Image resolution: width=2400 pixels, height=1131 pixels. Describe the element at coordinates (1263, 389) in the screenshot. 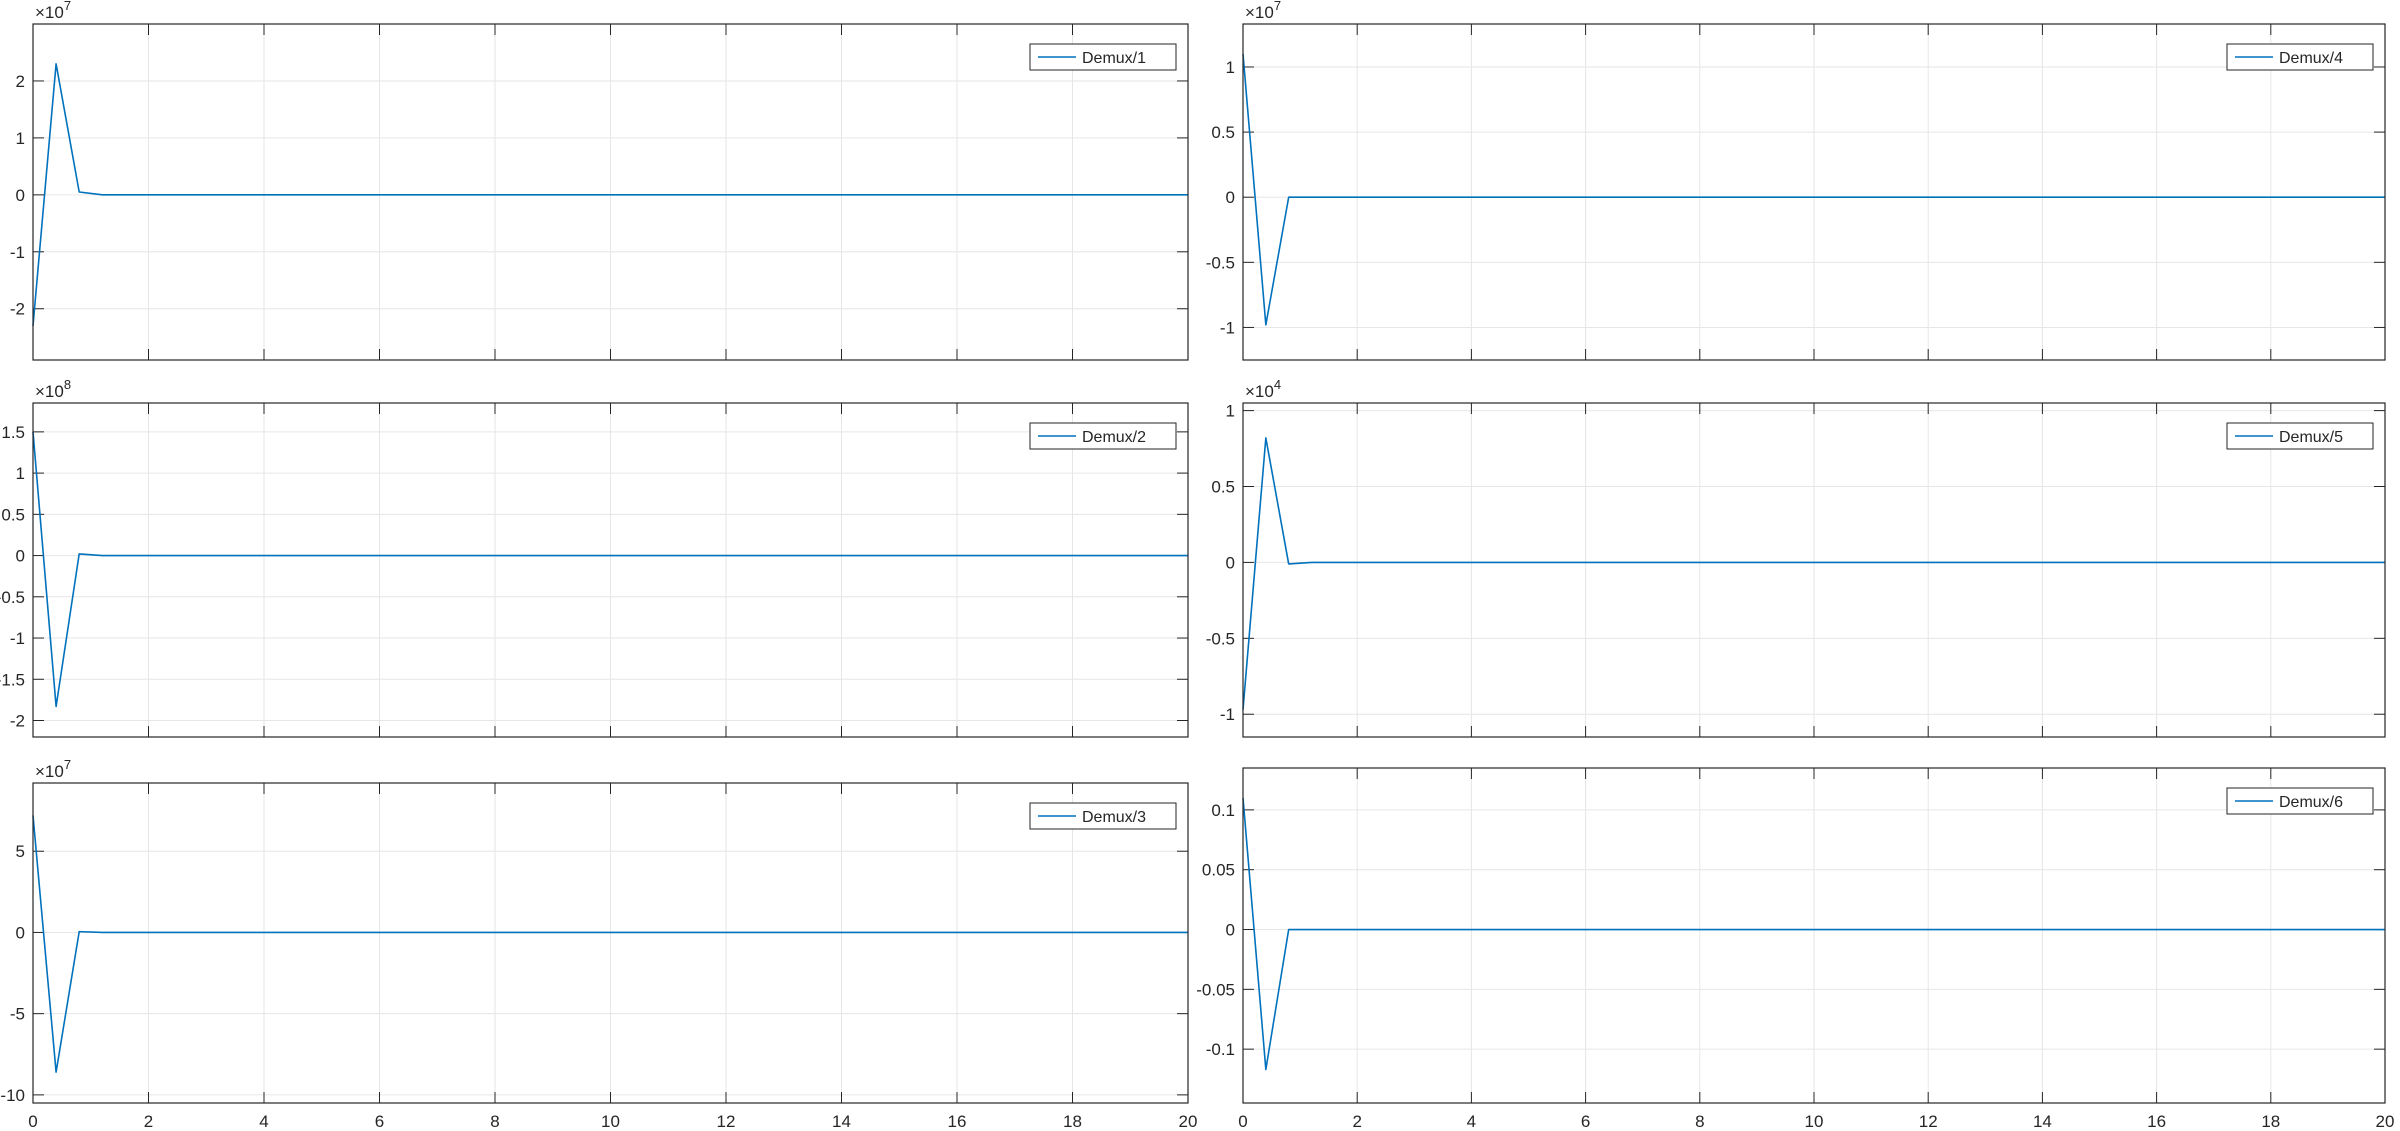

I see `y-exponent-label: ×10⁴` at that location.